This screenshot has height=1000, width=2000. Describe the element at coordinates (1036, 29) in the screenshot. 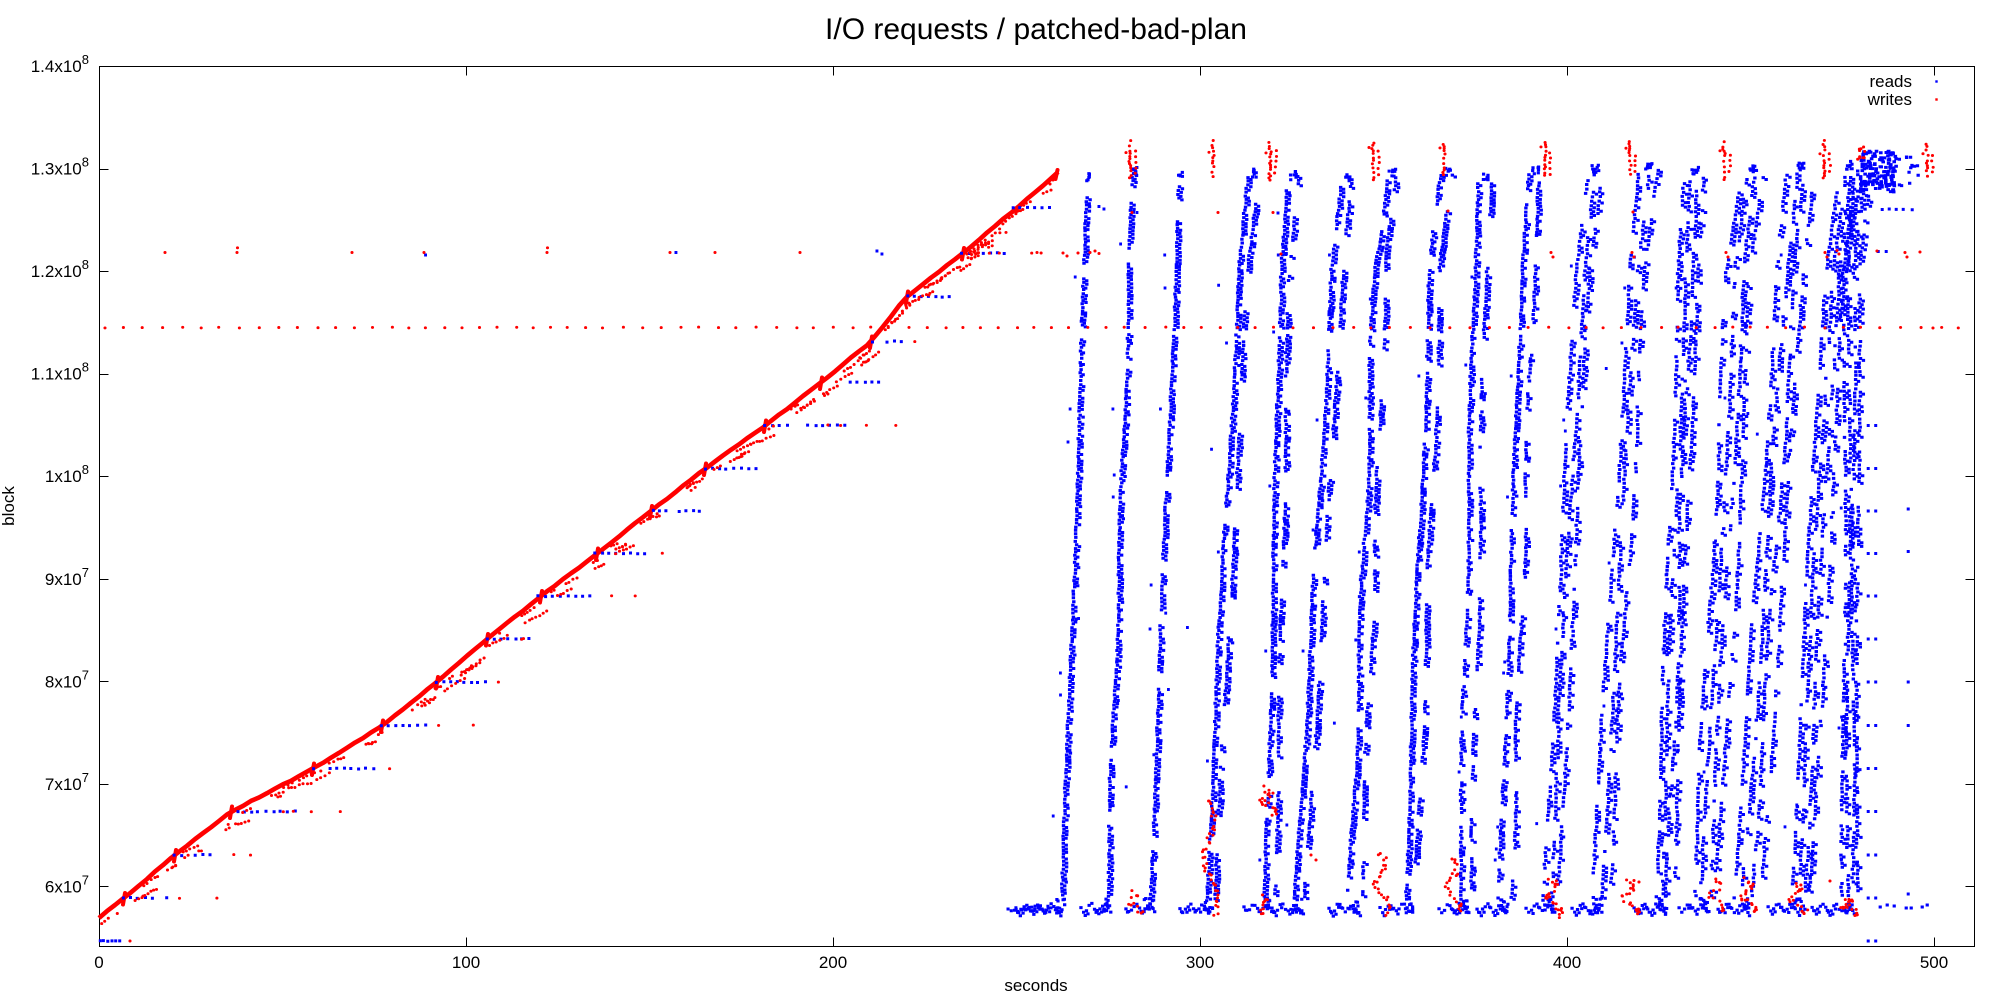

I see `svg-text:I/O requests / patched-bad-pla: I/O requests / patched-bad-plan` at that location.